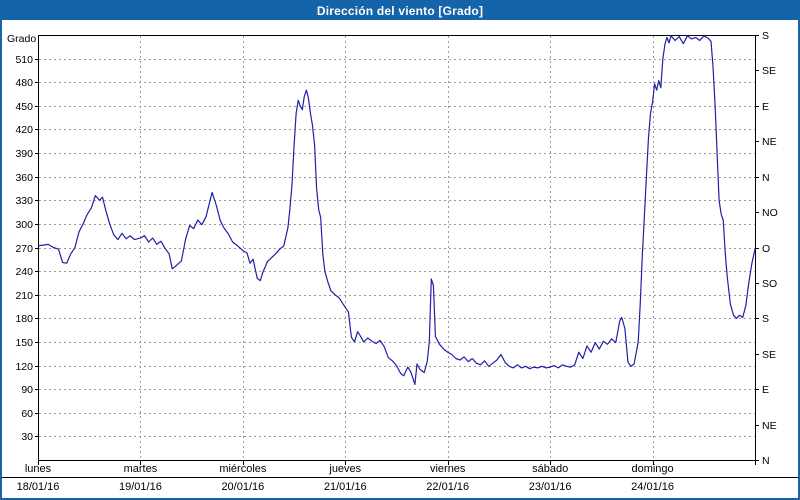 This screenshot has width=800, height=500. What do you see at coordinates (24, 107) in the screenshot?
I see `y-tick-label: 450` at bounding box center [24, 107].